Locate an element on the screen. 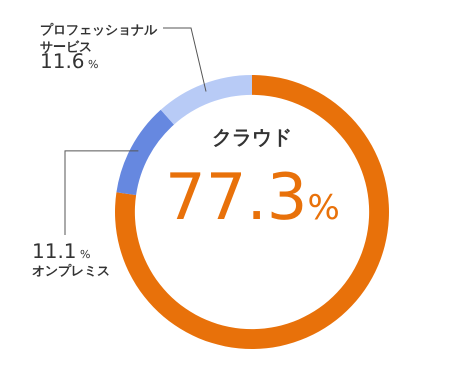 Image resolution: width=457 pixels, height=371 pixels. donut-slice is located at coordinates (206, 100).